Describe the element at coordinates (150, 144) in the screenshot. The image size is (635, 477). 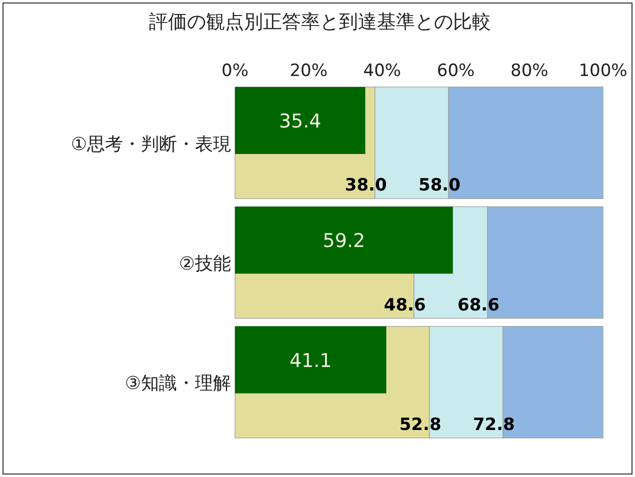
I see `y-tick-label: ①思考・判断・表現` at that location.